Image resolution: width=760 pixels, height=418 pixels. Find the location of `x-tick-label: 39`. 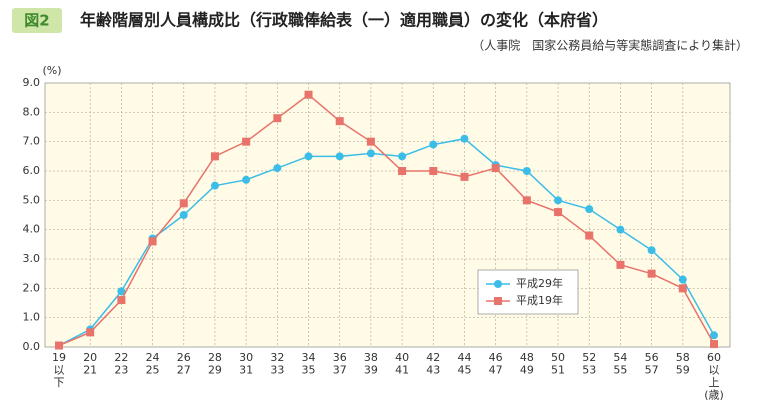

x-tick-label: 39 is located at coordinates (371, 370).